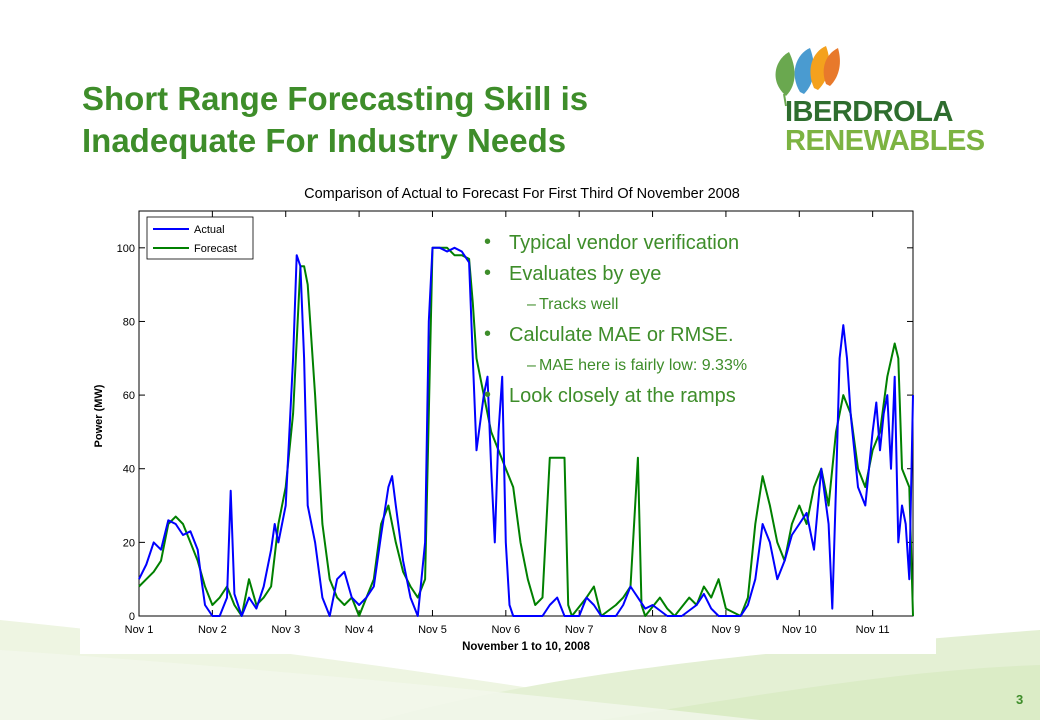 This screenshot has width=1040, height=720. I want to click on x-axis-label: November 1 to 10, 2008, so click(526, 647).